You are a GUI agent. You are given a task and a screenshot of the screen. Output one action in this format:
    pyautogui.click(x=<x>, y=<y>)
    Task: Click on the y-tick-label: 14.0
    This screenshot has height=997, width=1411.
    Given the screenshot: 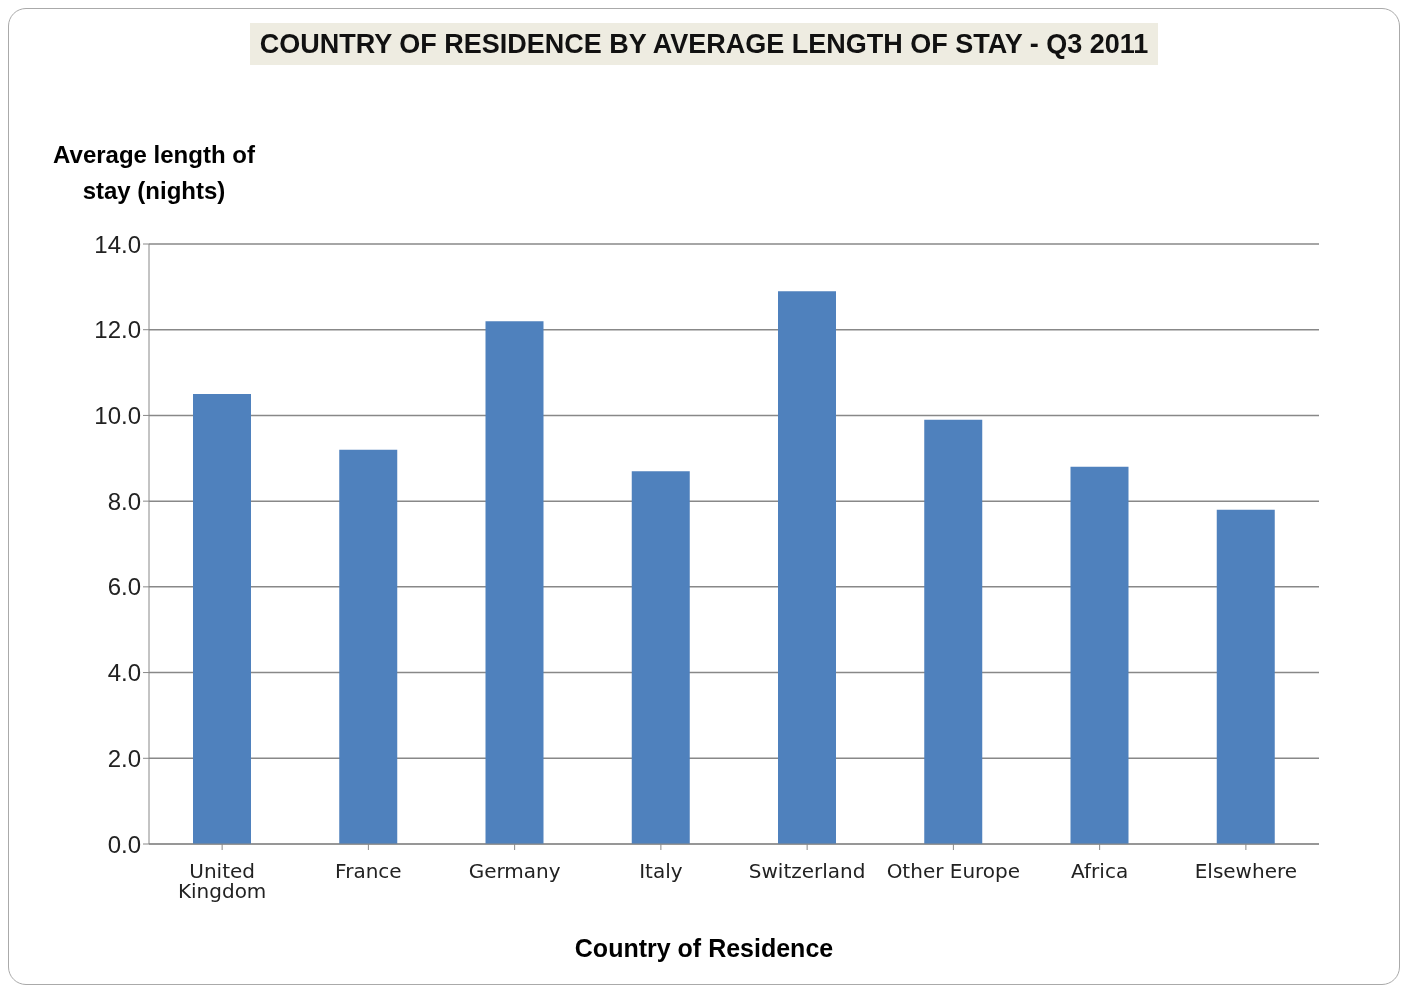 What is the action you would take?
    pyautogui.click(x=117, y=244)
    